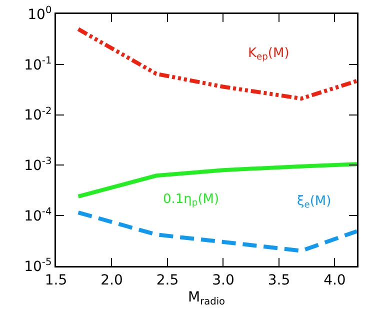 The width and height of the screenshot is (365, 322). Describe the element at coordinates (335, 280) in the screenshot. I see `x-tick-label: 4.0` at that location.